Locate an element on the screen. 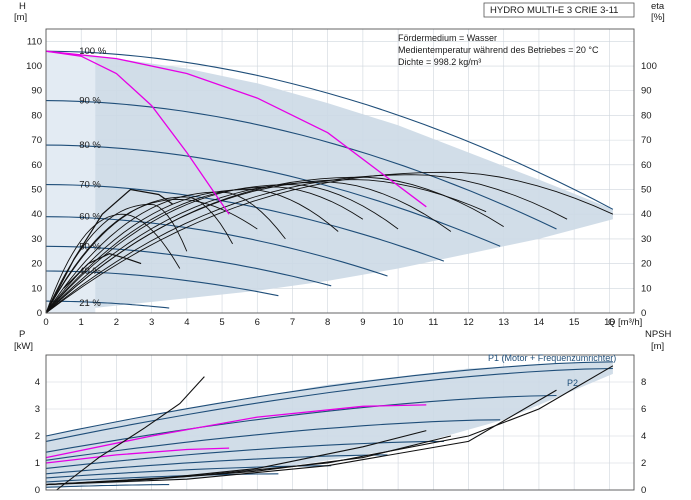 Image resolution: width=691 pixels, height=500 pixels. npsh-tick-label: 2 is located at coordinates (643, 463).